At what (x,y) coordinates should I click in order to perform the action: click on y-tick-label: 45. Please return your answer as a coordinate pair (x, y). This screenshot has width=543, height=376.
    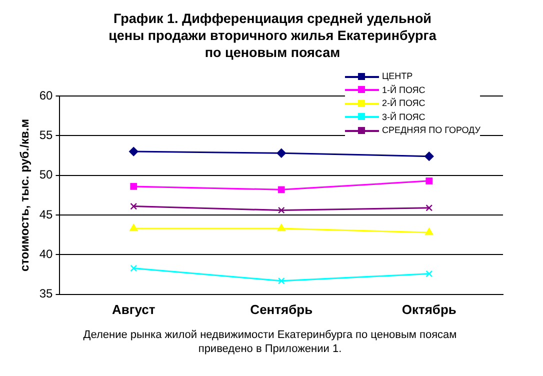
    Looking at the image, I should click on (46, 214).